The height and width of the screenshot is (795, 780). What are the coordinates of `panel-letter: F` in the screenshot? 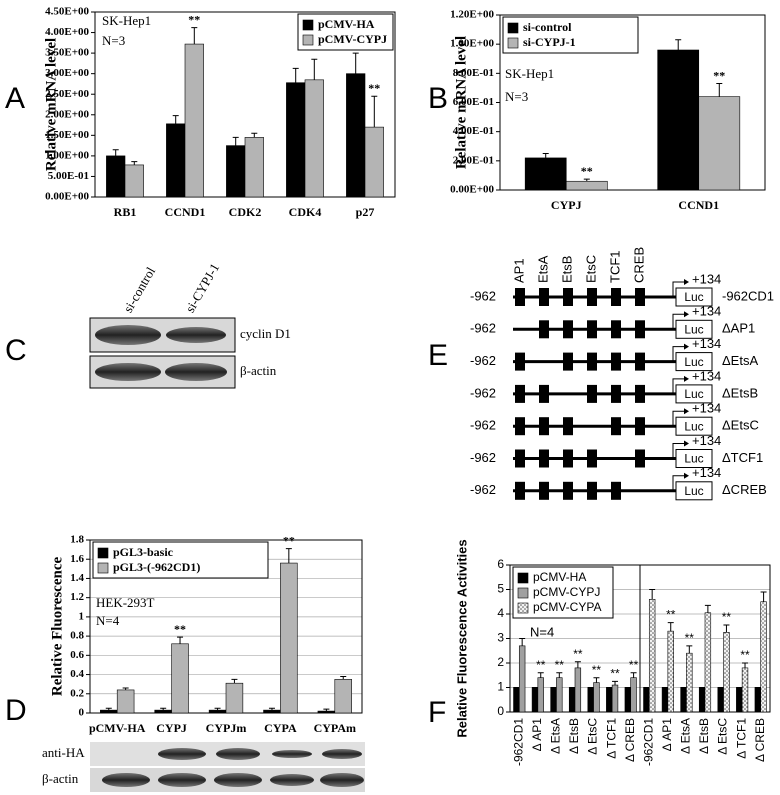 It's located at (437, 712).